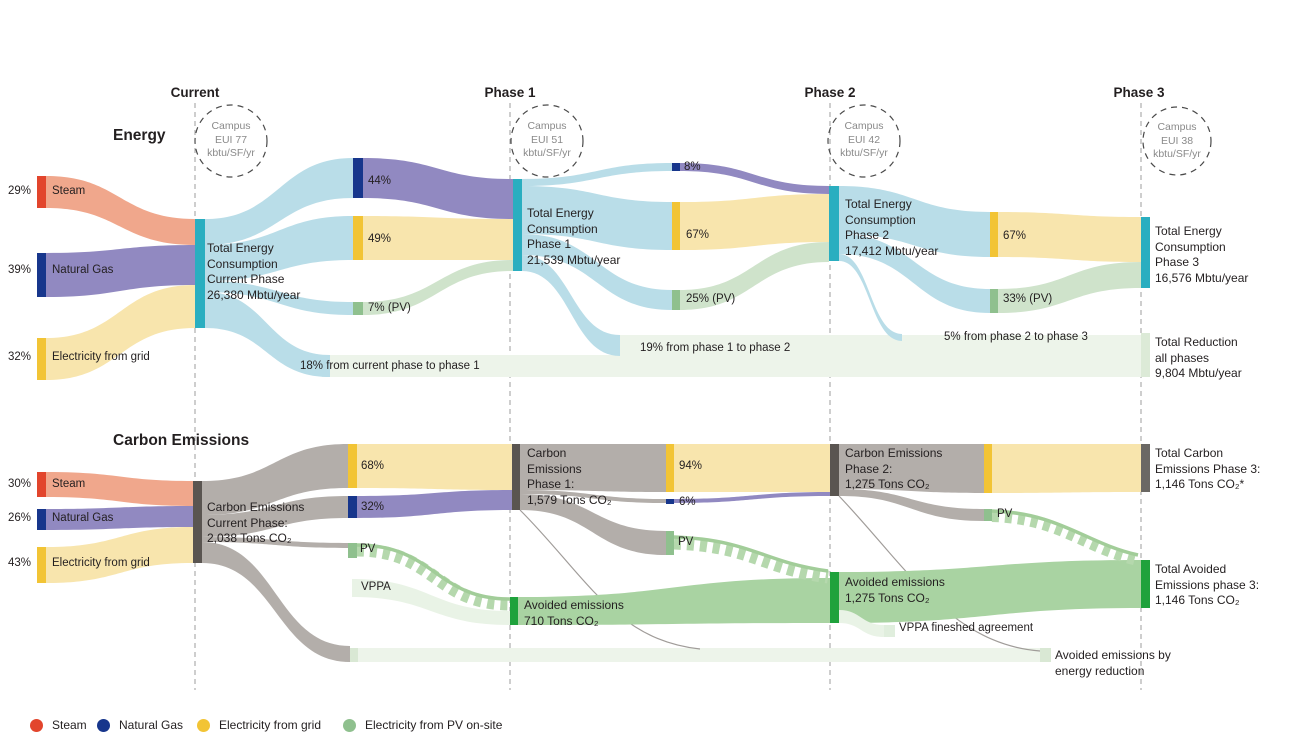 Image resolution: width=1300 pixels, height=746 pixels. Describe the element at coordinates (267, 334) in the screenshot. I see `flow-current-to-reduction18` at that location.